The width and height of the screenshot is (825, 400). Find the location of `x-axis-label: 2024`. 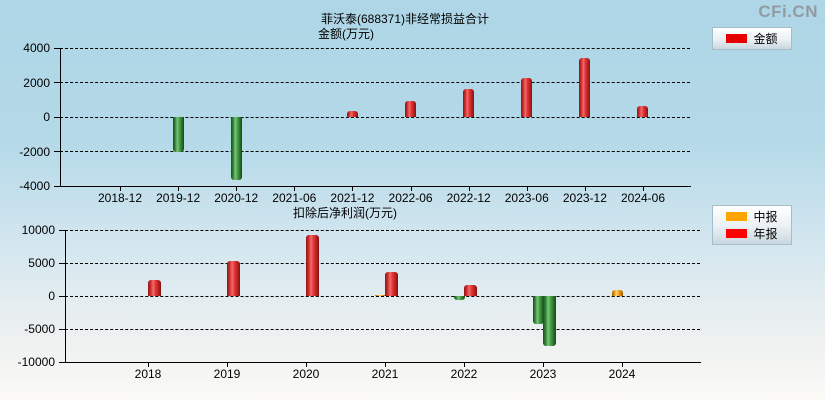

x-axis-label: 2024 is located at coordinates (622, 374).